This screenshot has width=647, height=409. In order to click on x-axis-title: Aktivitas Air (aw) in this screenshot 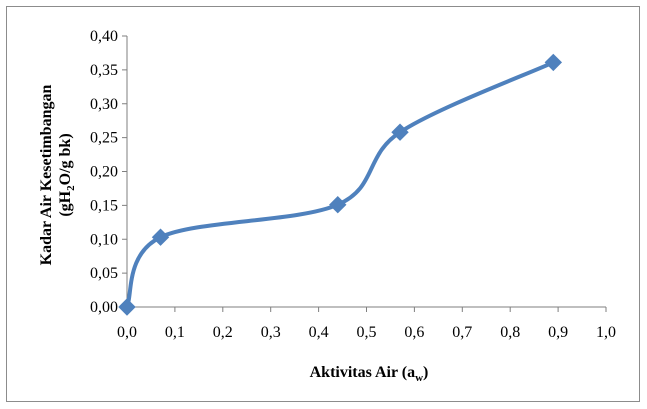, I will do `click(369, 374)`.